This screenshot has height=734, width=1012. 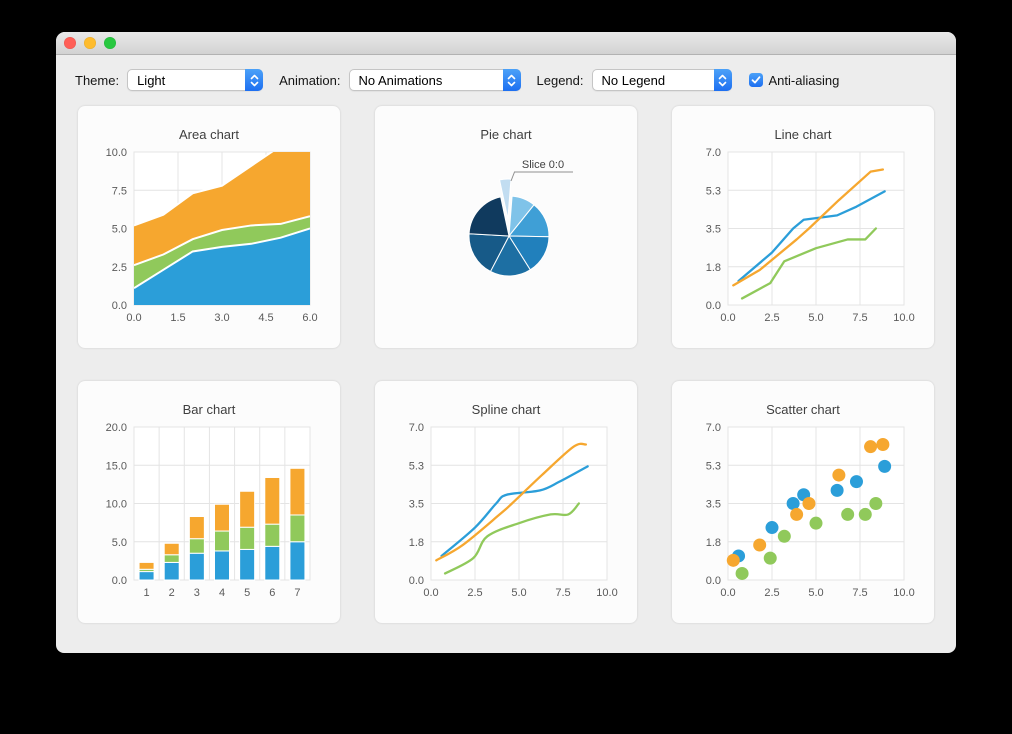 I want to click on svg-text: 4, so click(x=222, y=593).